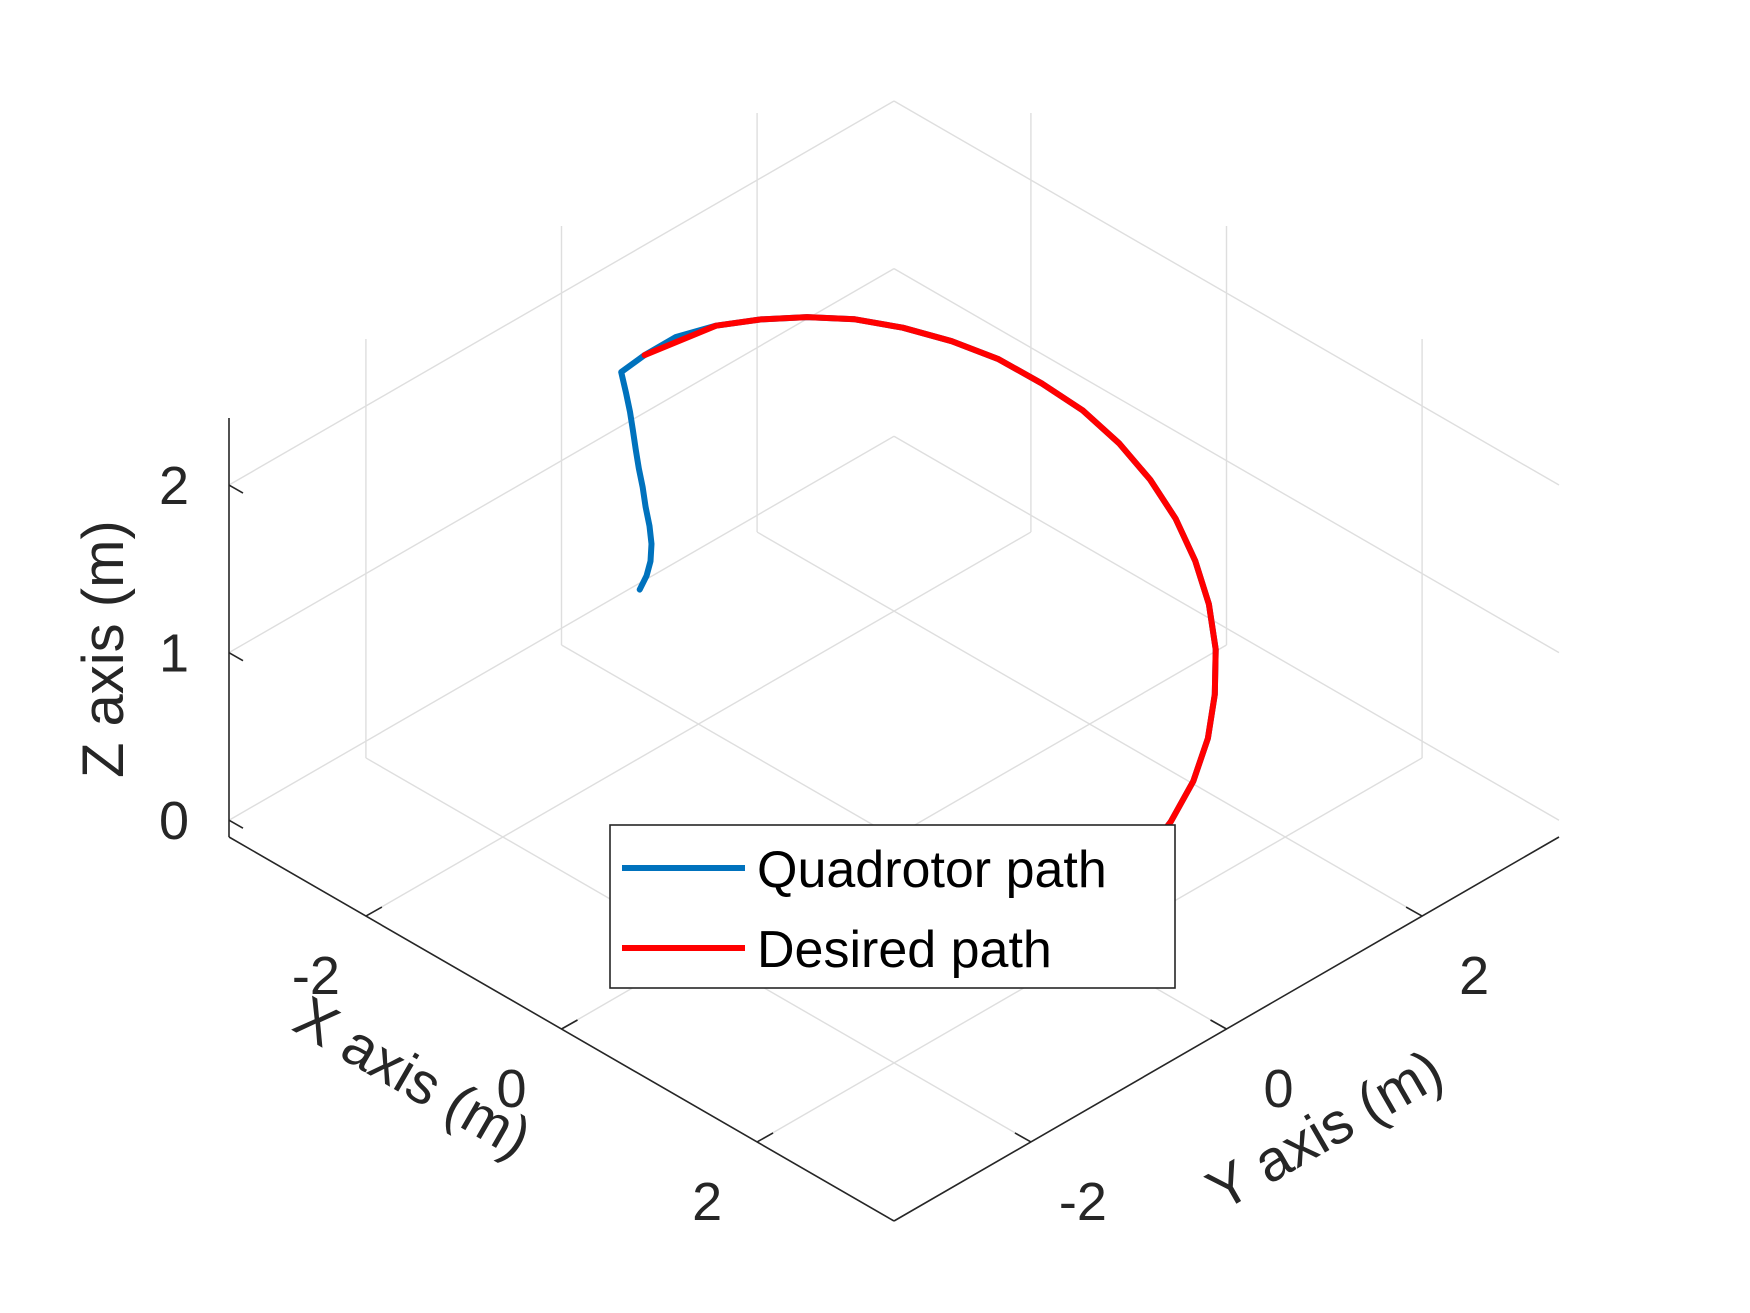 This screenshot has height=1313, width=1750. I want to click on legend-label-desired-path: Desired path, so click(904, 950).